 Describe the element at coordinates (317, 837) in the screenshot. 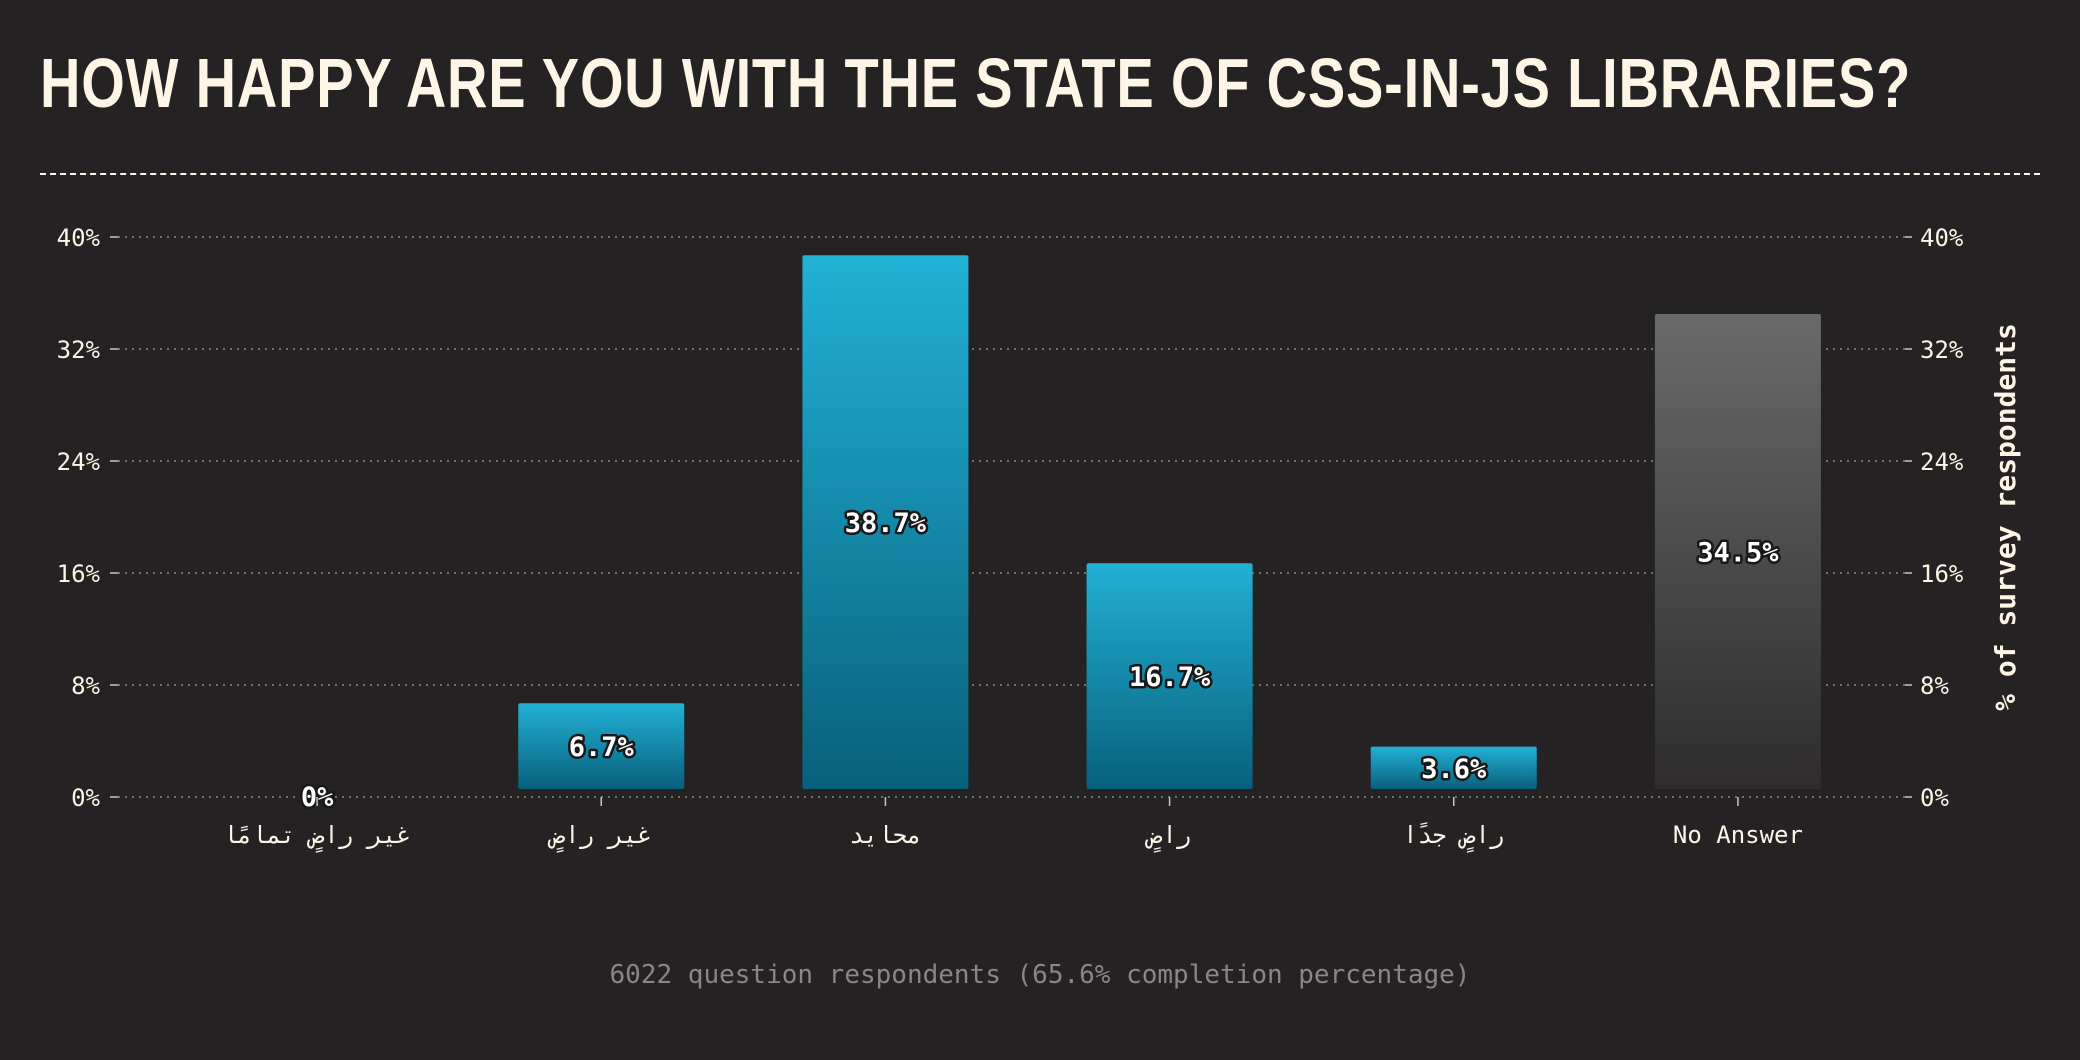

I see `x-tick-label: غير راضٍ تمامًا` at that location.